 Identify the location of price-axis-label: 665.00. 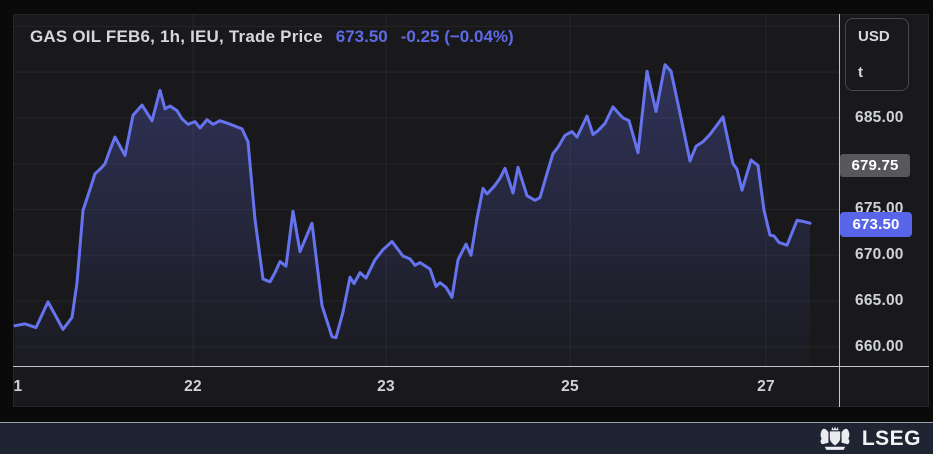
(879, 300).